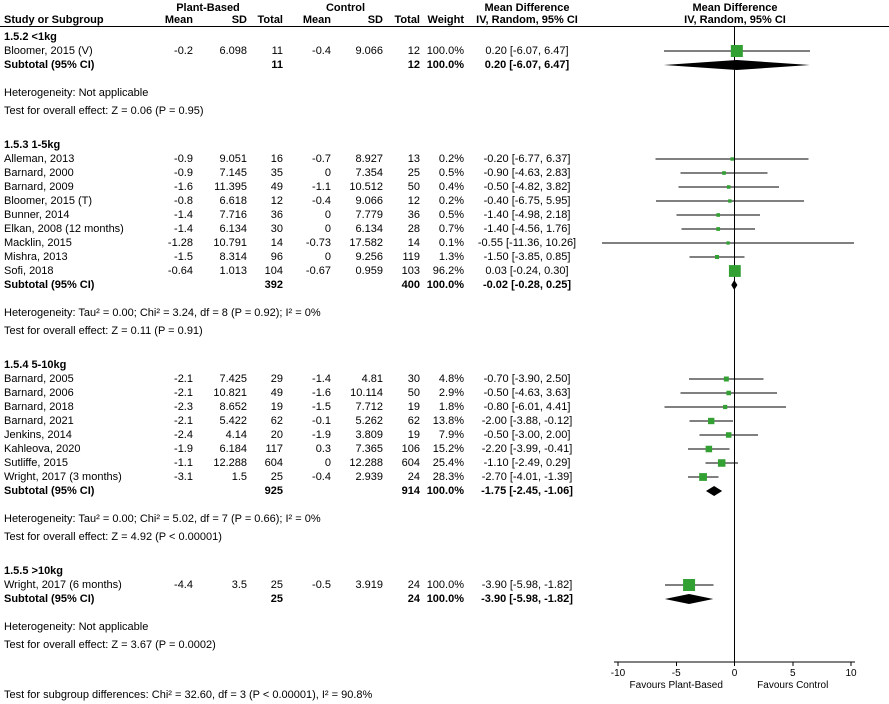 This screenshot has width=889, height=704. Describe the element at coordinates (527, 65) in the screenshot. I see `subtotal-ci-text: 0.20 [-6.07, 6.47]` at that location.